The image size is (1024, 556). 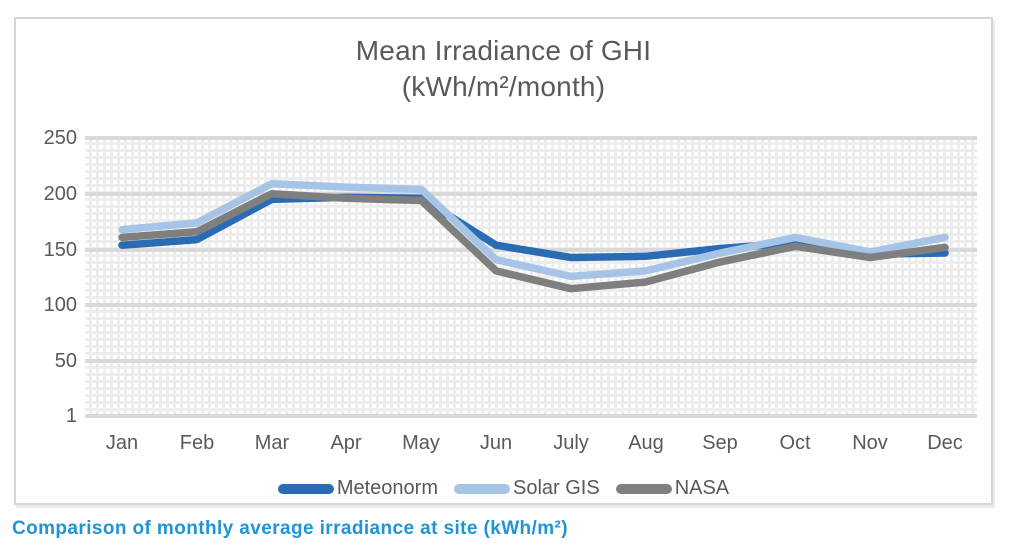 I want to click on x-axis-tick-jan: Jan, so click(x=122, y=443).